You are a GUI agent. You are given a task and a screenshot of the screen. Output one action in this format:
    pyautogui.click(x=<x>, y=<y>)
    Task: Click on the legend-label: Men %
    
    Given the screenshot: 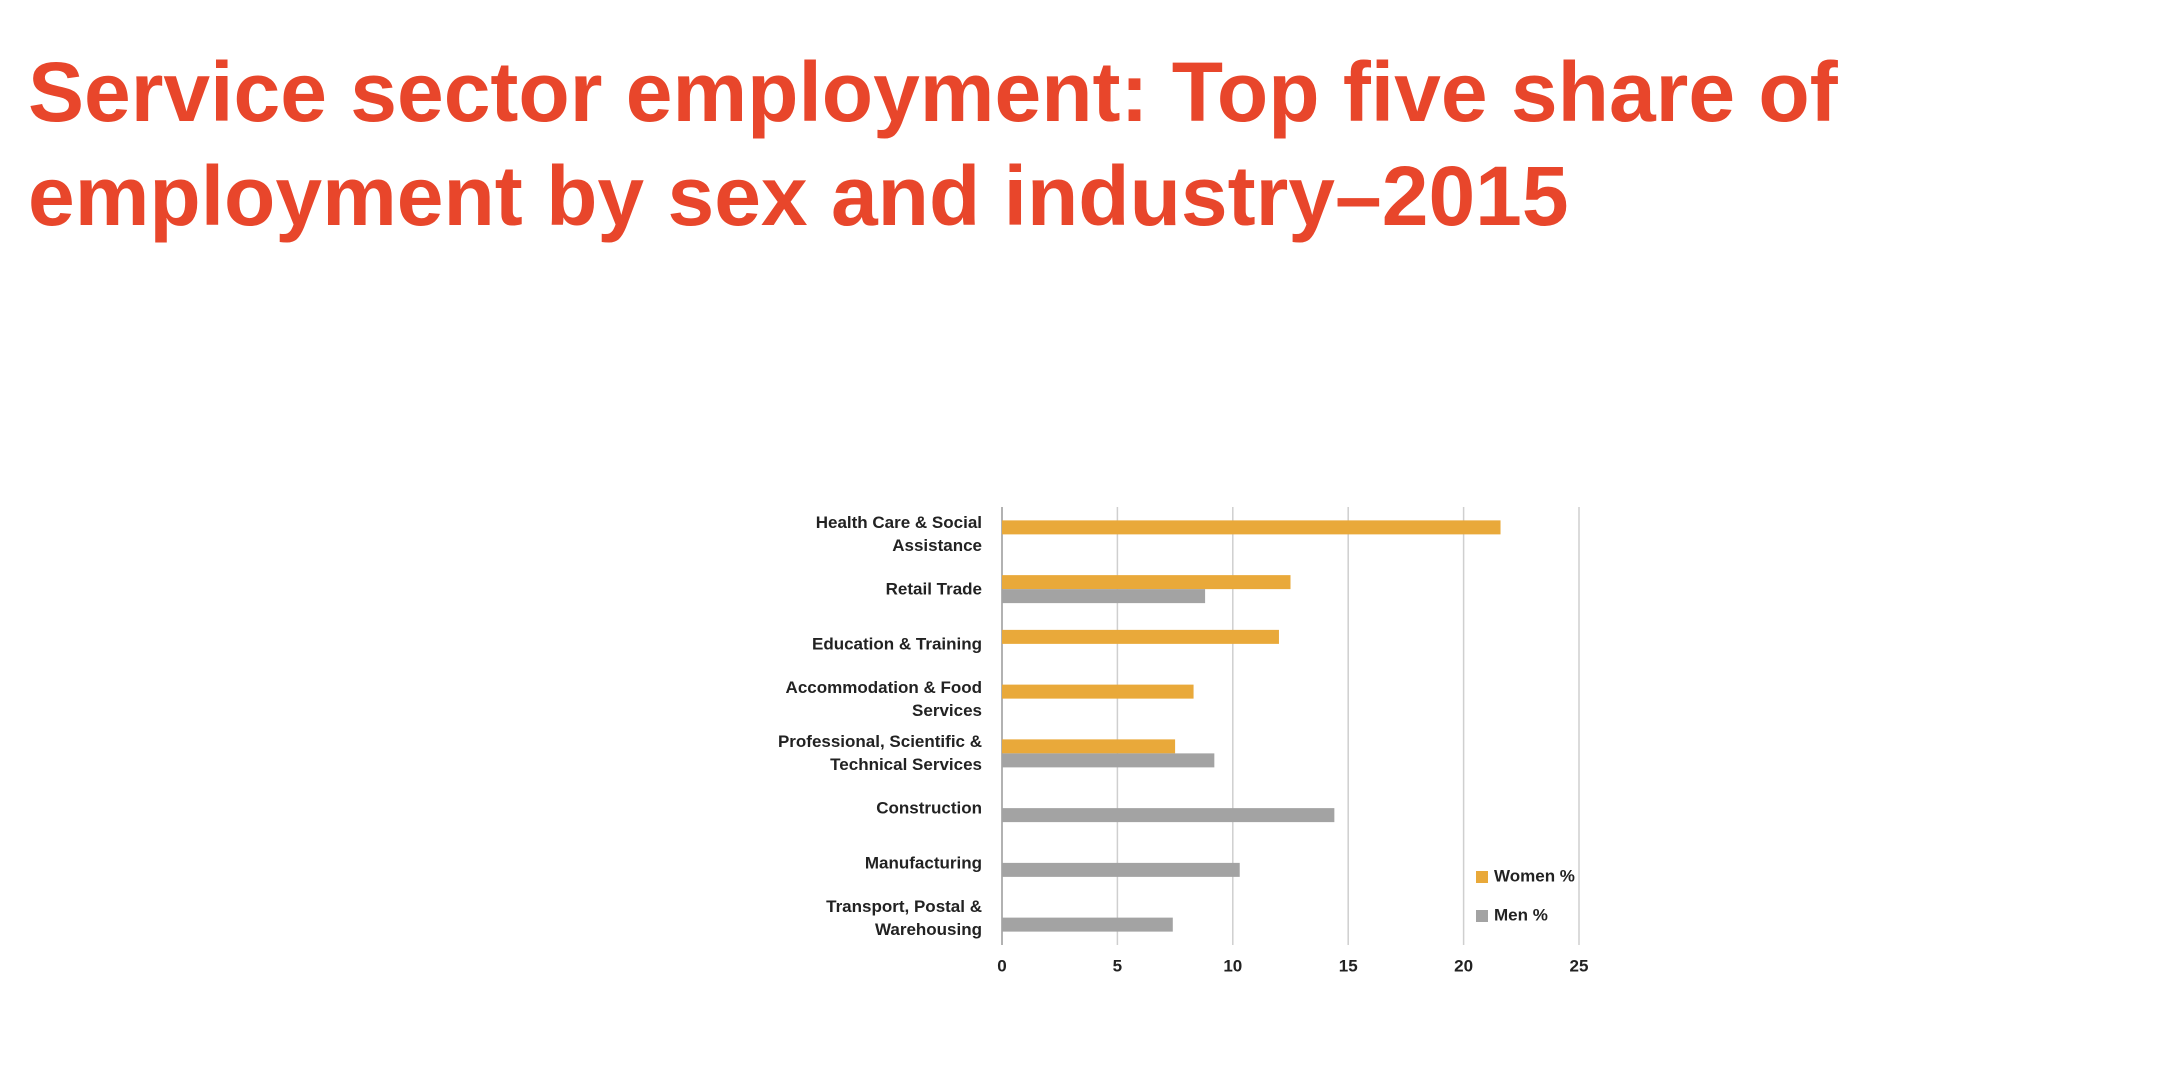 What is the action you would take?
    pyautogui.click(x=1521, y=914)
    